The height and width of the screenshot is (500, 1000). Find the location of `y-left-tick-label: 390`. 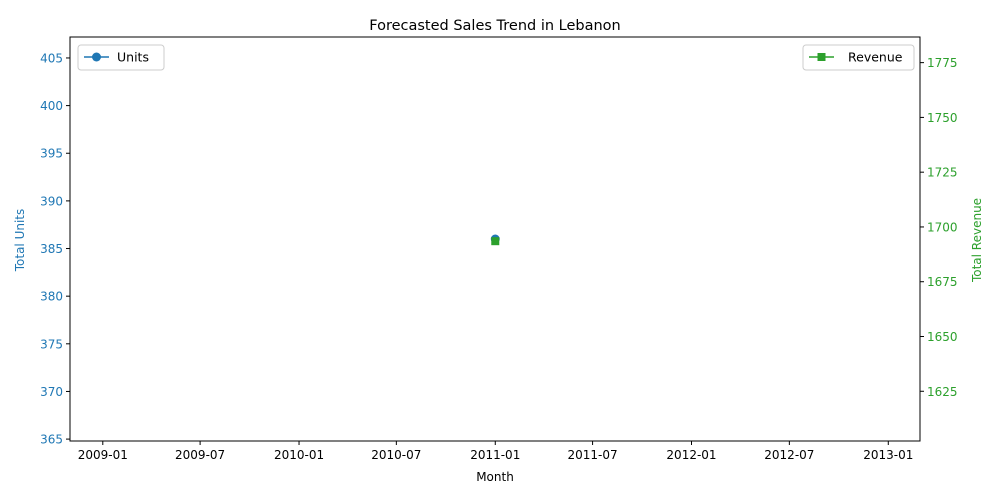

y-left-tick-label: 390 is located at coordinates (51, 201).